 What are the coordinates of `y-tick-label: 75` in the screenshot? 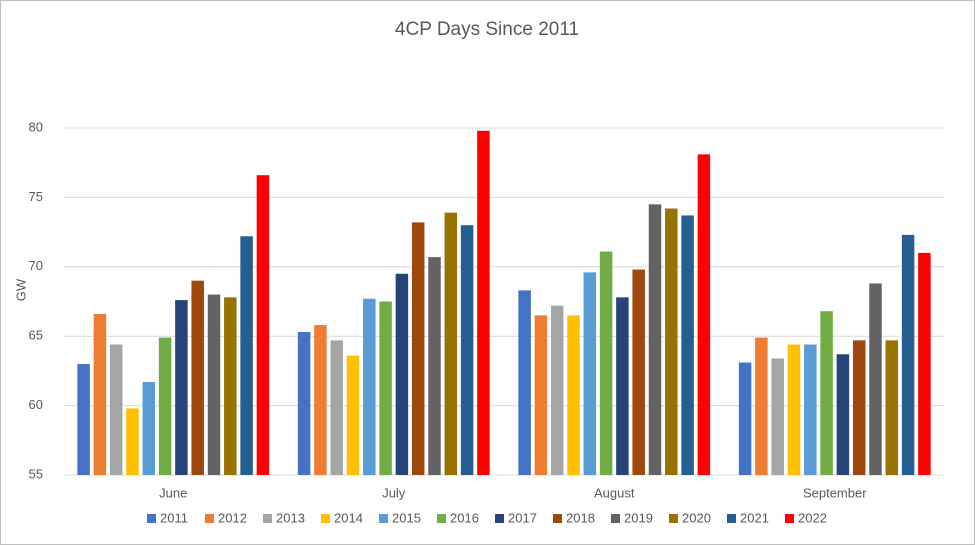 It's located at (36, 196).